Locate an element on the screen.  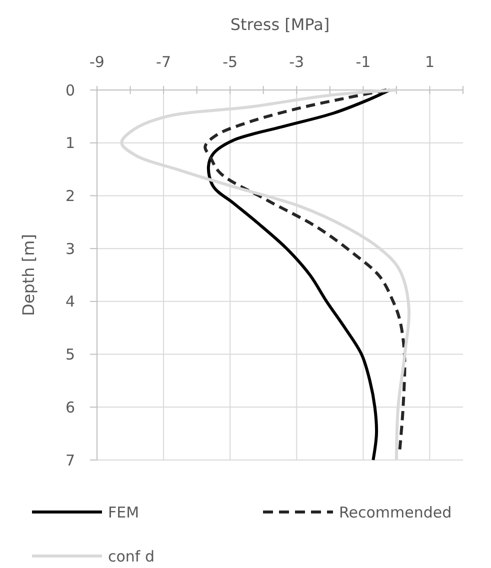
x-tick-label: -3 is located at coordinates (296, 62).